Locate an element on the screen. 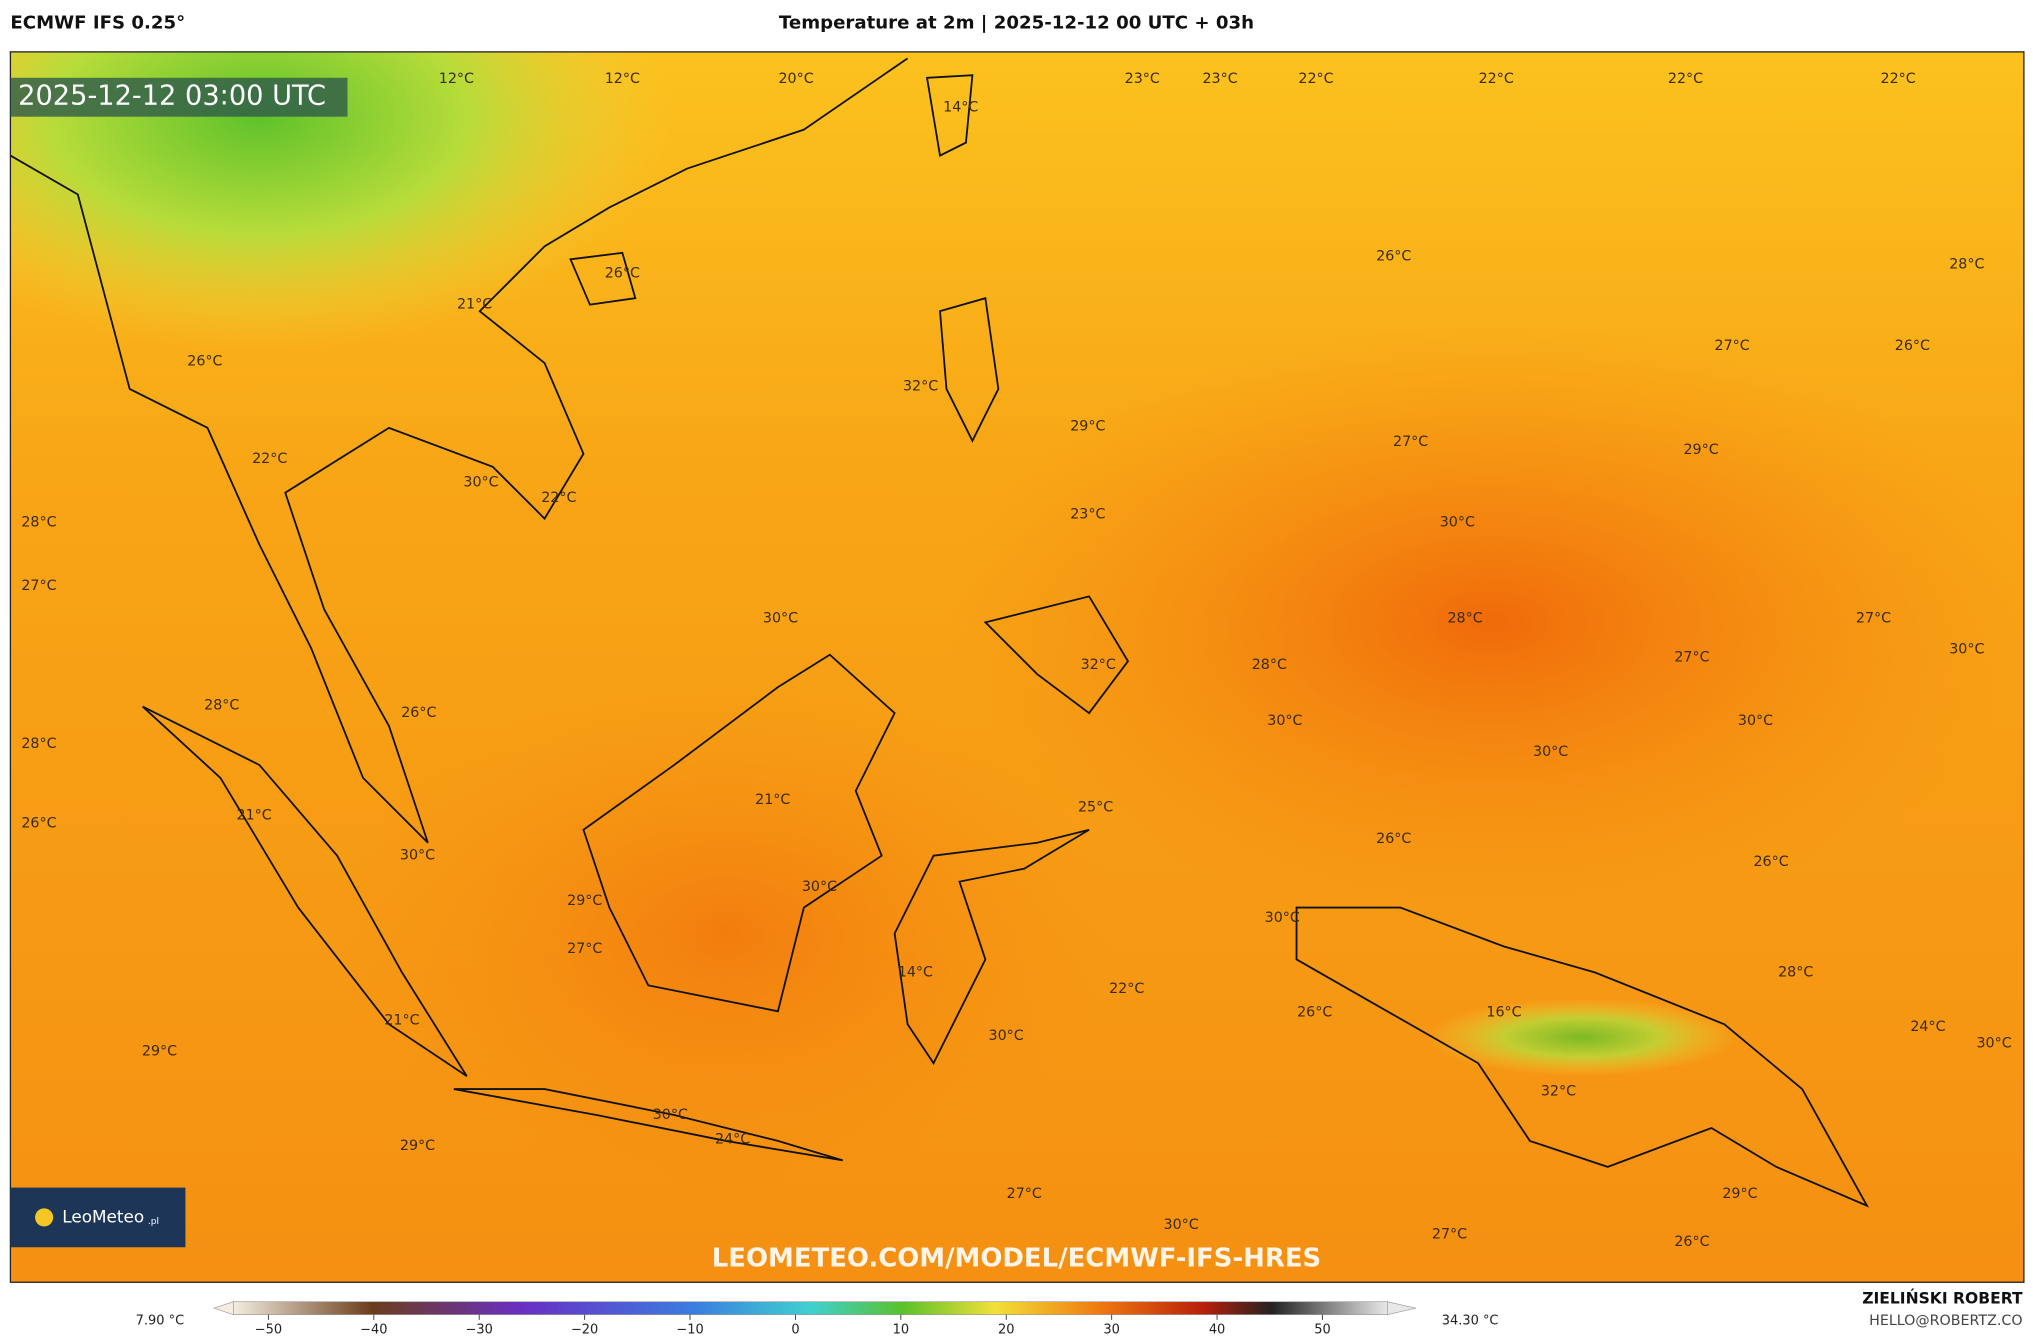 This screenshot has width=2033, height=1338. logo-suffix: .pl is located at coordinates (153, 1222).